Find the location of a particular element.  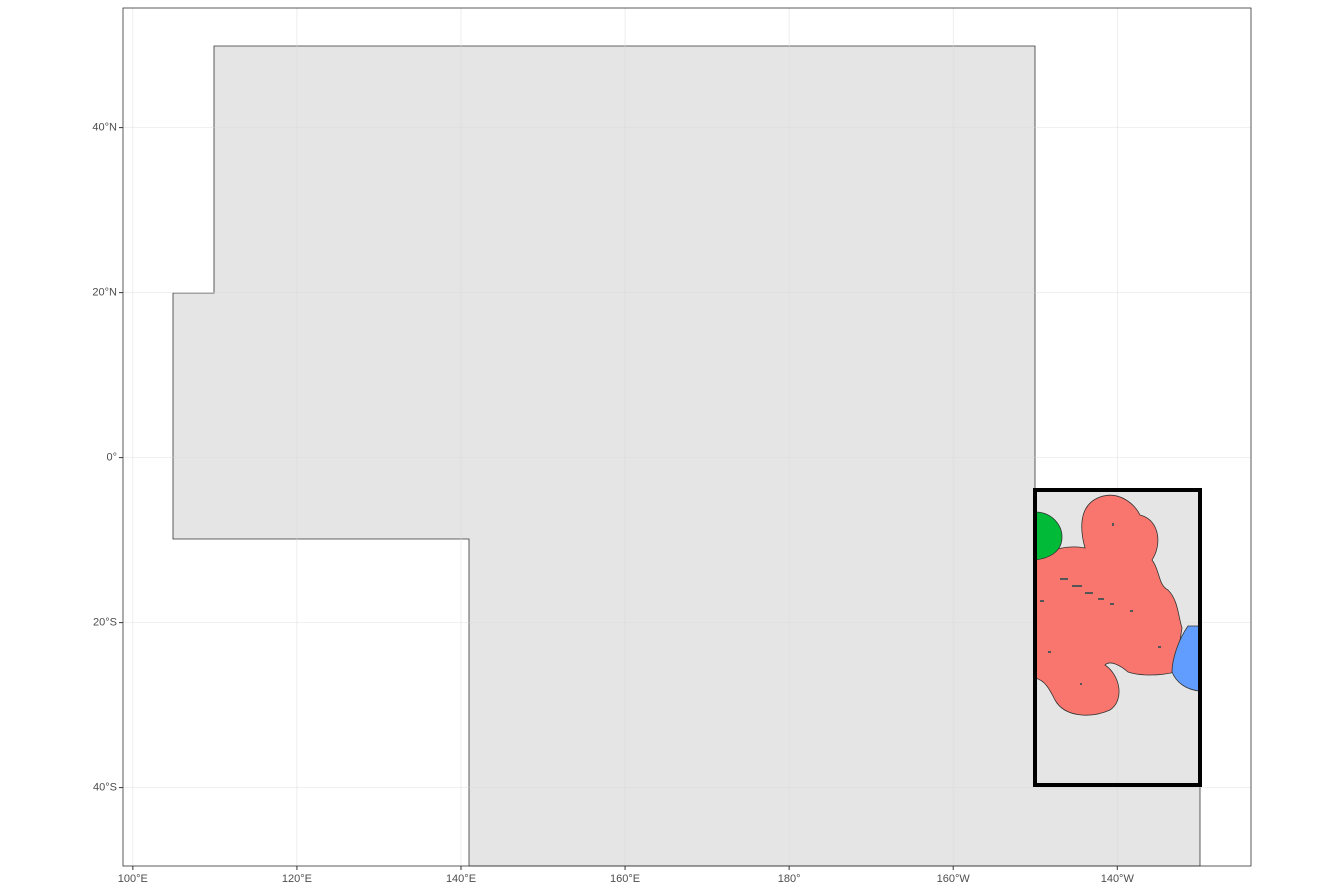

x-tick-label: 140°E is located at coordinates (461, 879).